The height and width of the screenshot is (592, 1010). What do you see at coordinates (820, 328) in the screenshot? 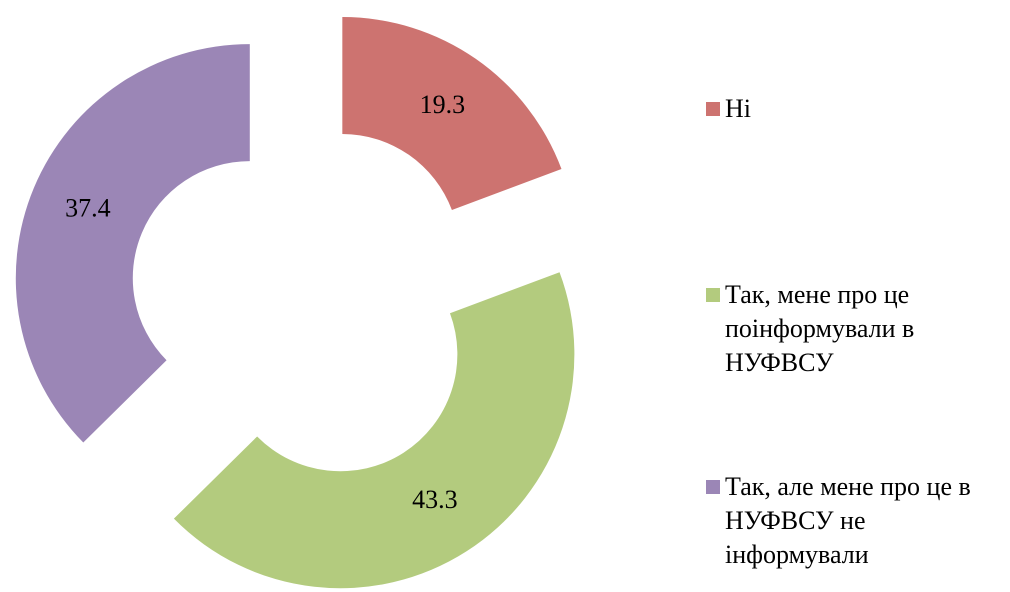
I see `legend-label: Так, мене про це поінформували в НУФВСУ` at bounding box center [820, 328].